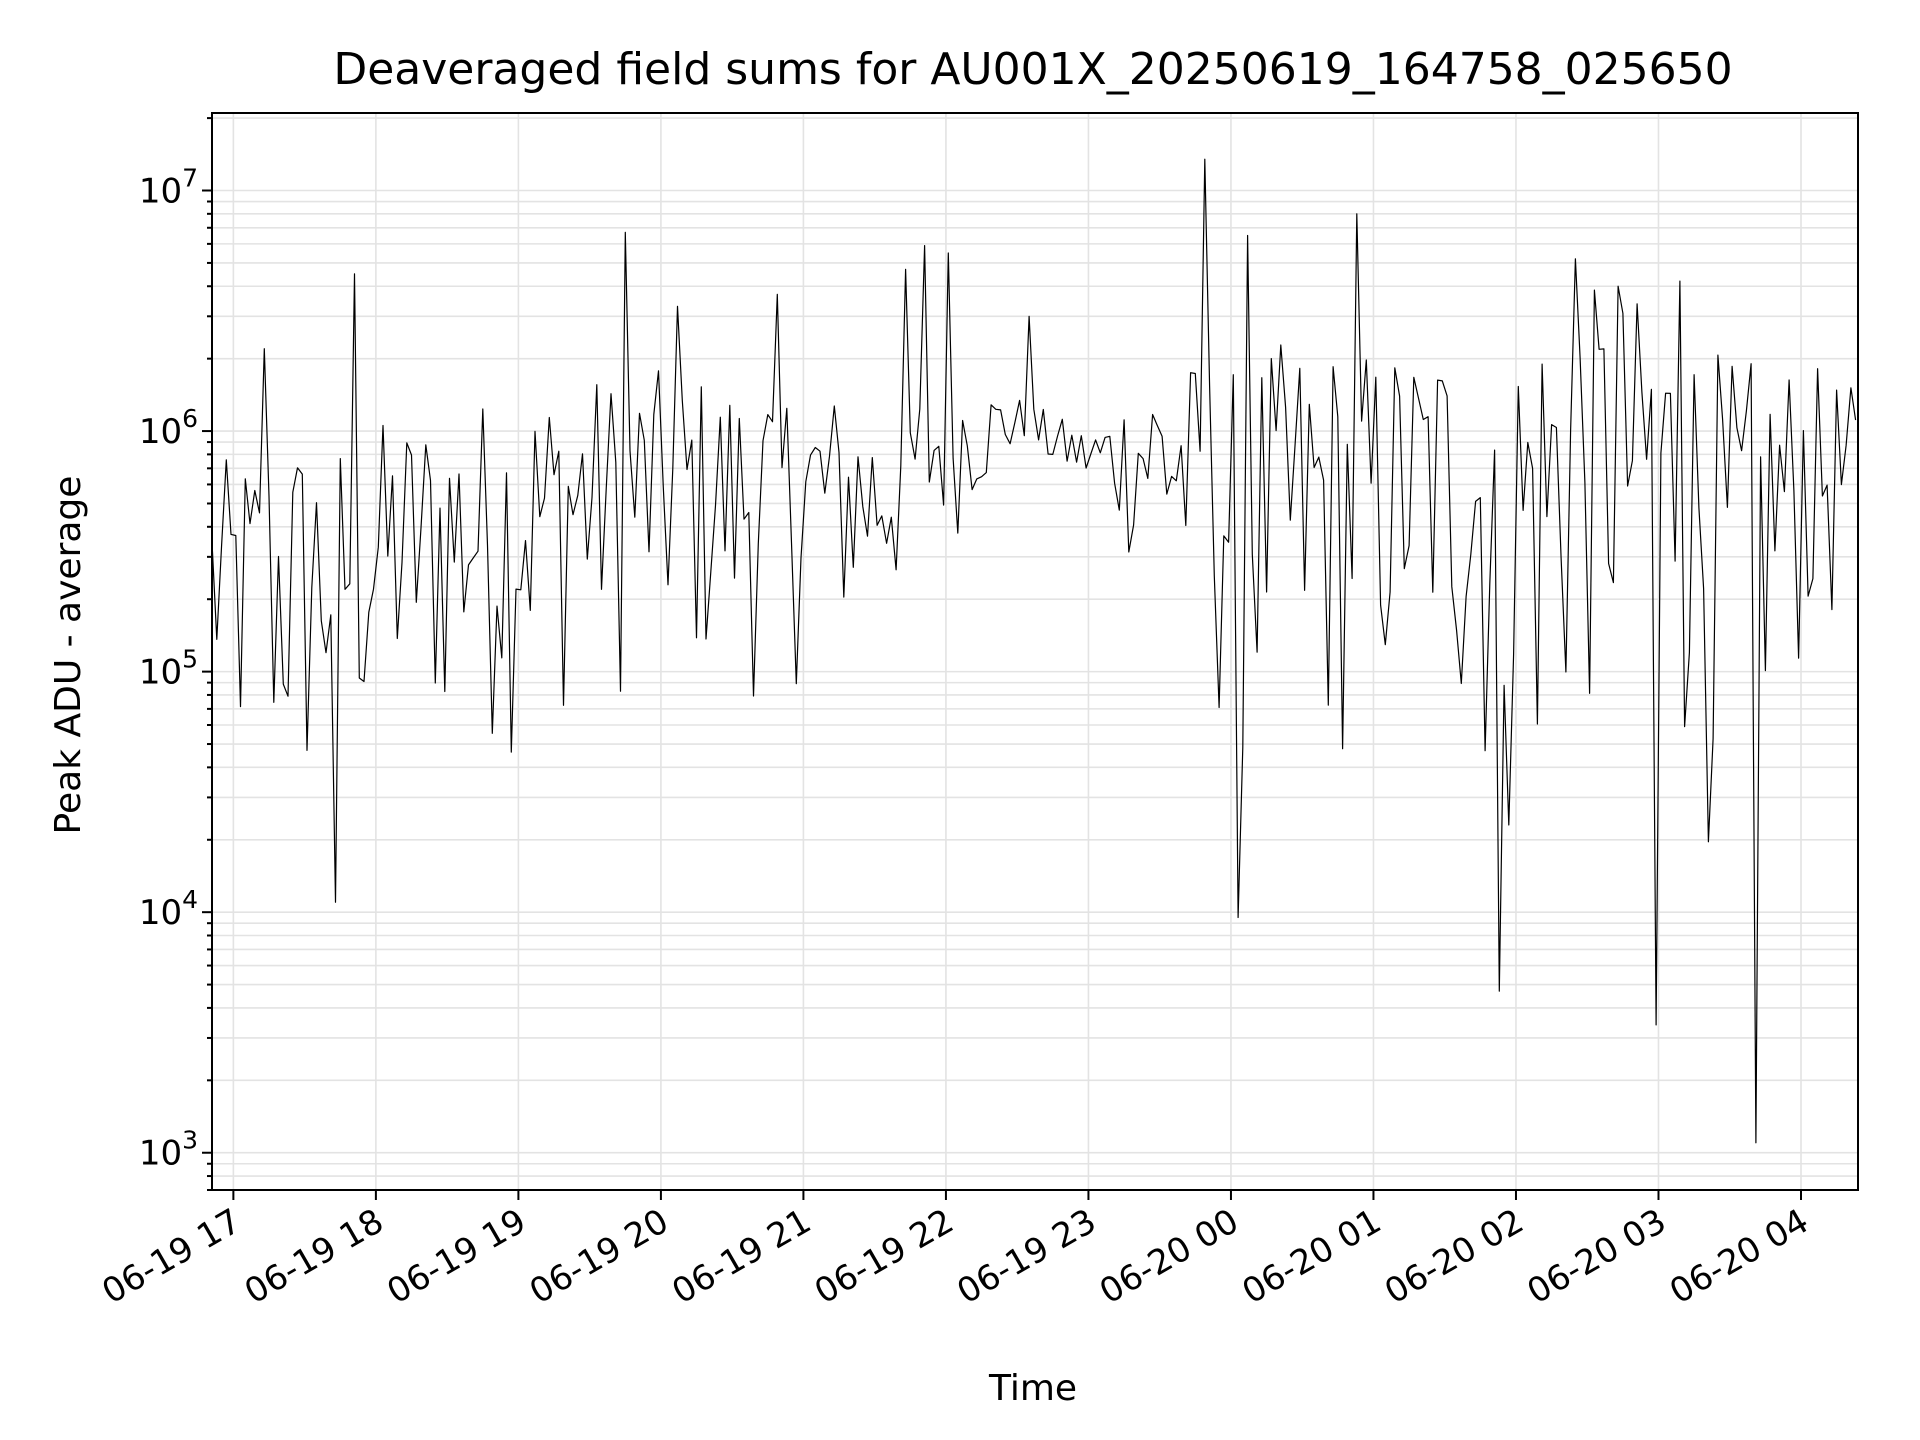 Image resolution: width=1920 pixels, height=1440 pixels. Describe the element at coordinates (168, 188) in the screenshot. I see `y-tick-label: 10⁷` at that location.